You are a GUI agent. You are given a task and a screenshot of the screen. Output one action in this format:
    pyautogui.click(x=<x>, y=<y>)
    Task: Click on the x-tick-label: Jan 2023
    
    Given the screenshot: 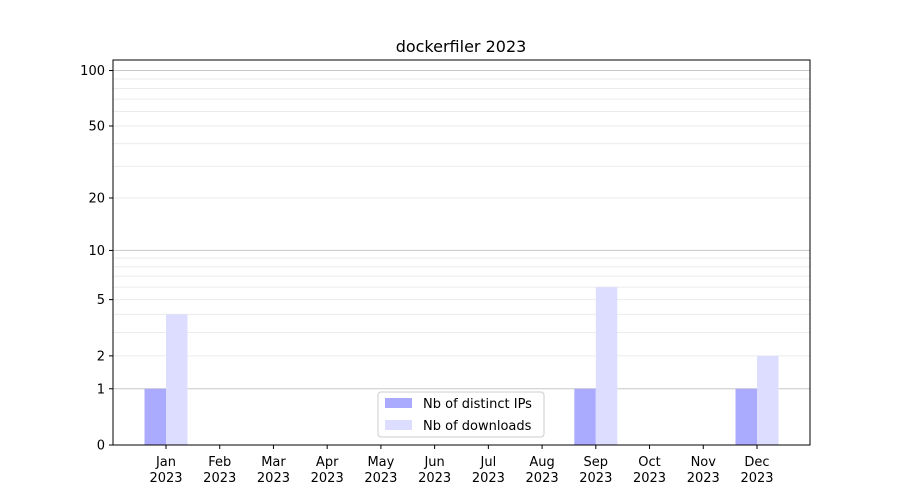 What is the action you would take?
    pyautogui.click(x=165, y=470)
    